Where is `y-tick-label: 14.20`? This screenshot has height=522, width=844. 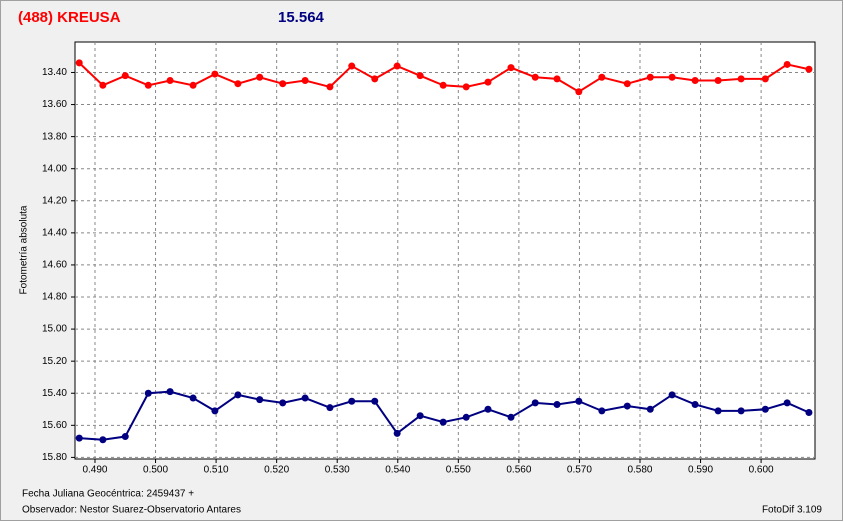
y-tick-label: 14.20 is located at coordinates (54, 200).